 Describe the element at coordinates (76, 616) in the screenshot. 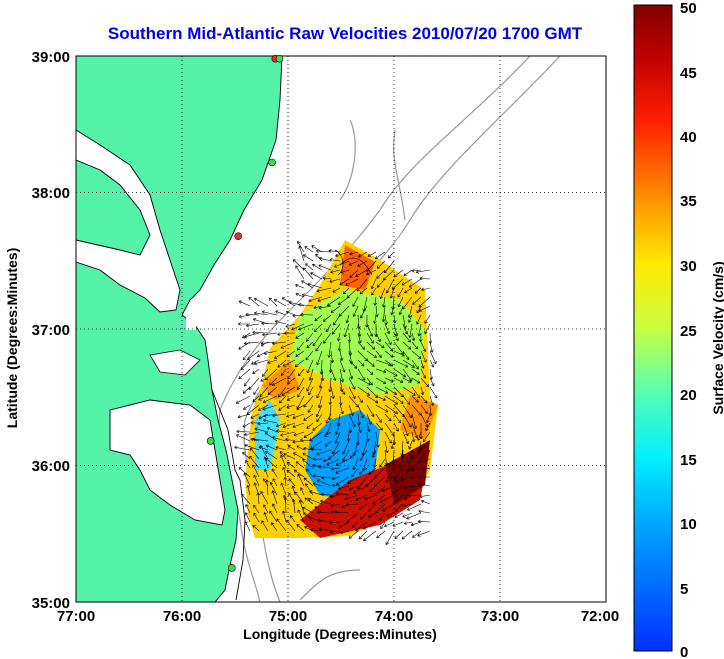

I see `lon-tick-0: 77:00` at that location.